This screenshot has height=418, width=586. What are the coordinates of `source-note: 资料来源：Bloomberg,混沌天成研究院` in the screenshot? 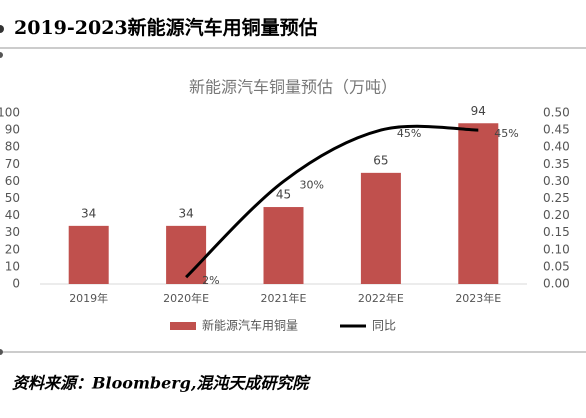 It's located at (161, 383).